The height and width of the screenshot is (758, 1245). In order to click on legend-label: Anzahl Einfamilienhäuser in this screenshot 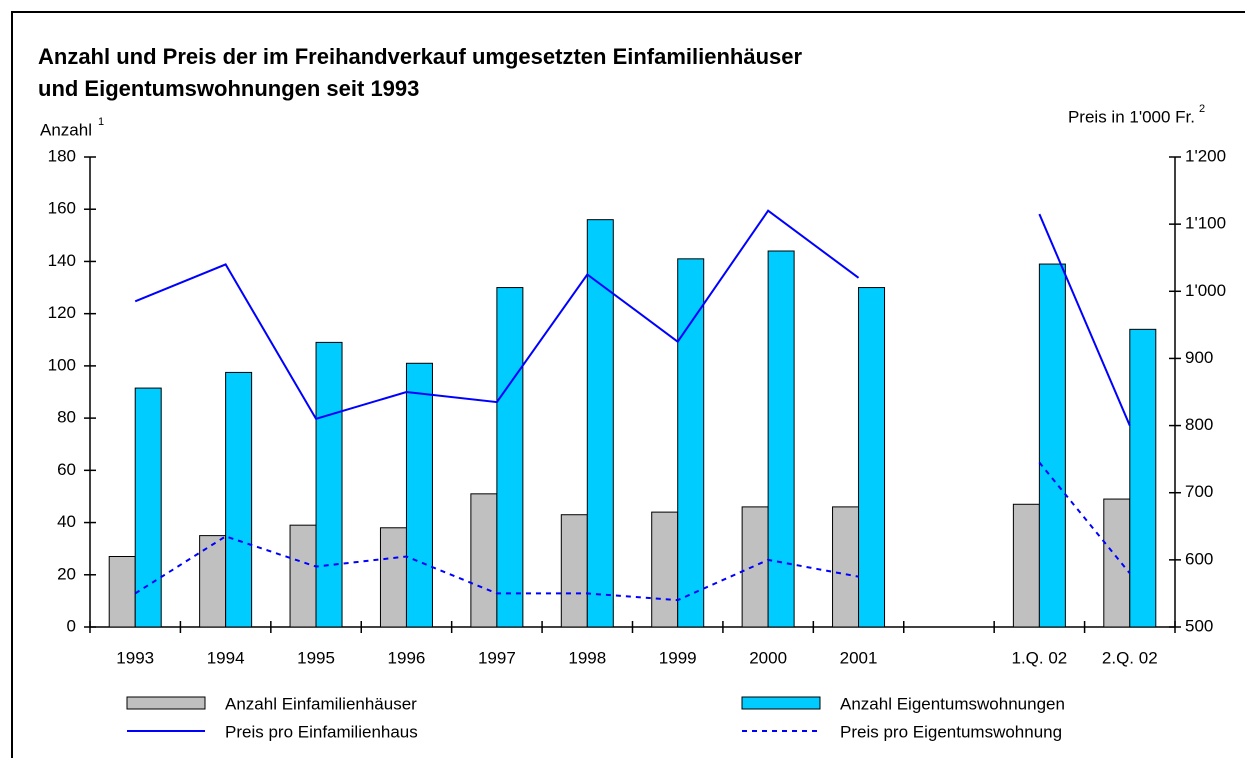, I will do `click(321, 703)`.